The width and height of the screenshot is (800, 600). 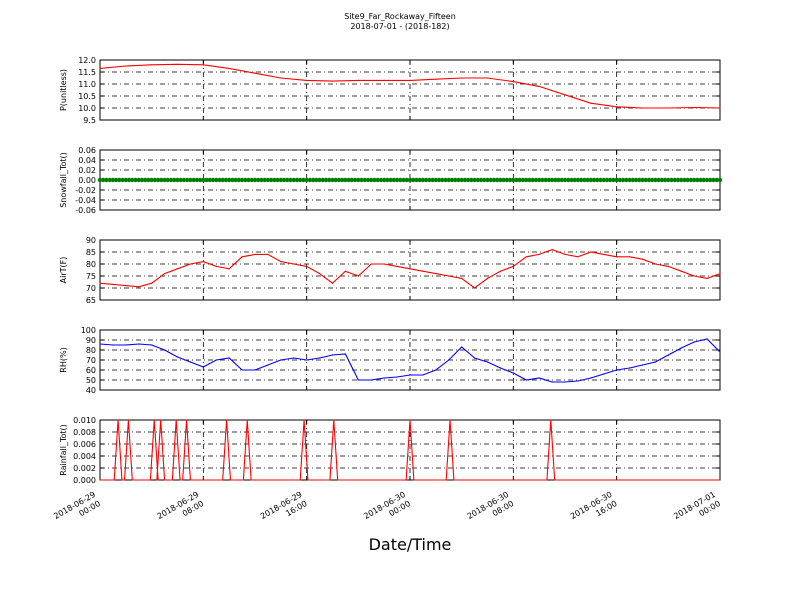 I want to click on y-axis-label: AirT(F), so click(x=63, y=270).